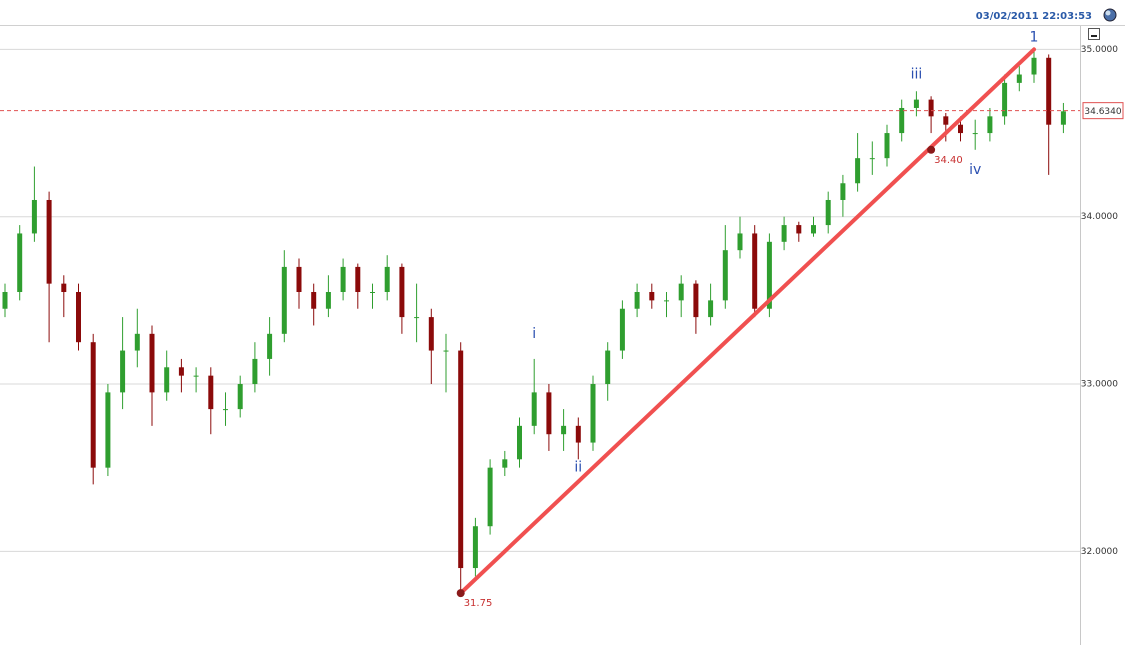 The image size is (1125, 645). Describe the element at coordinates (1110, 15) in the screenshot. I see `globe-button` at that location.